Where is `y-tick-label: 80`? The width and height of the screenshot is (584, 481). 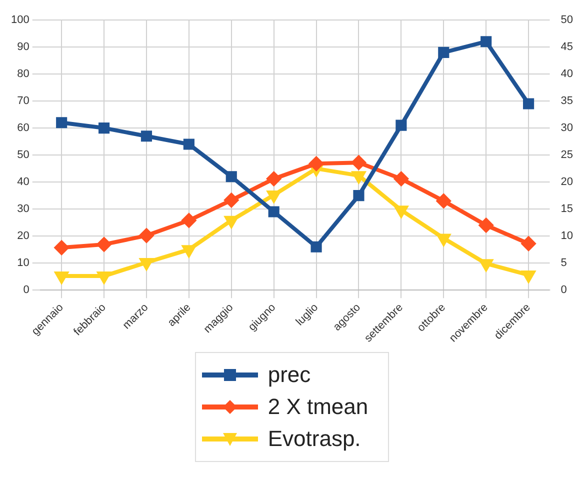
y-tick-label: 80 is located at coordinates (23, 74).